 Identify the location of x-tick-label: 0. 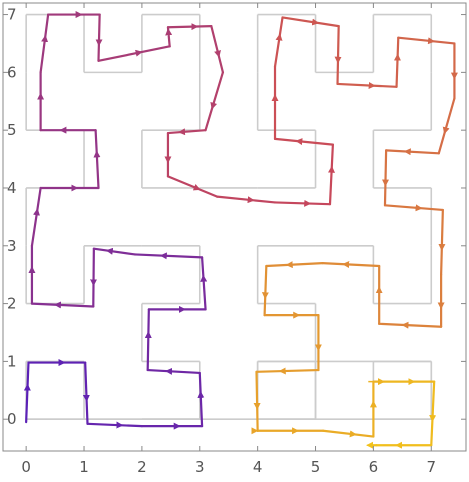
(26, 467).